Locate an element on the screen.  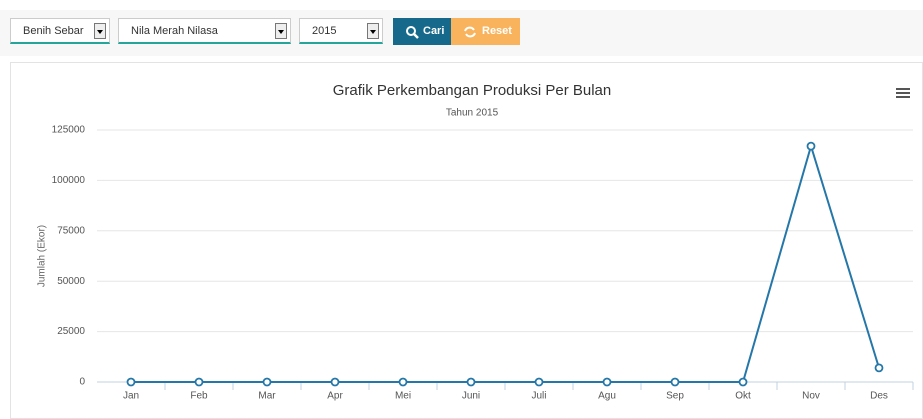
search-button: Cari is located at coordinates (422, 31).